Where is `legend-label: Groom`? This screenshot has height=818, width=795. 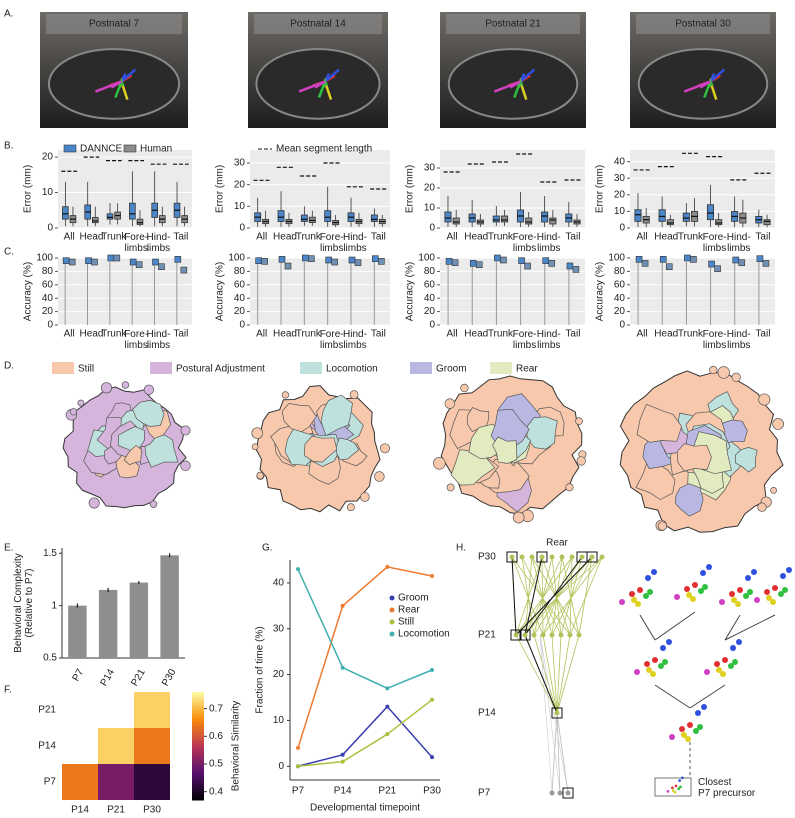 legend-label: Groom is located at coordinates (413, 598).